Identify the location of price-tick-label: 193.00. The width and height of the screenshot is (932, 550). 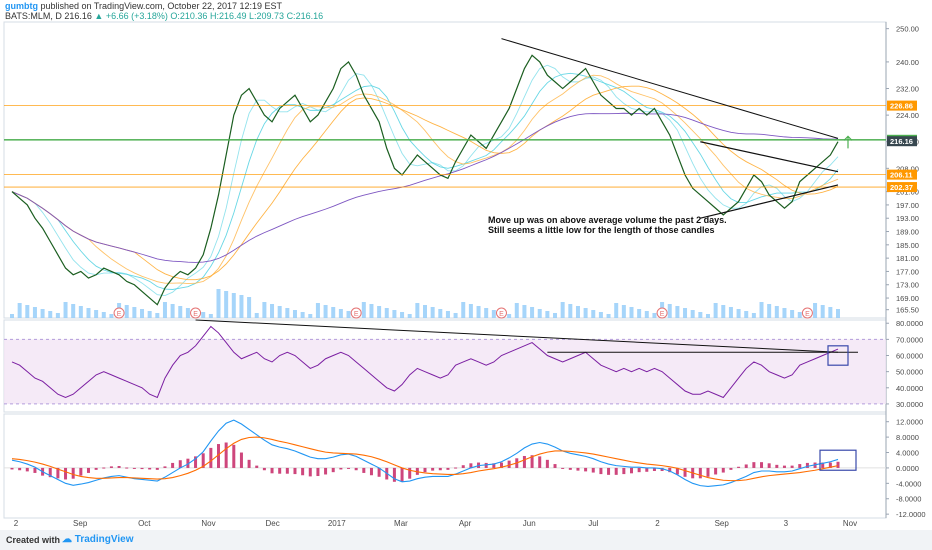
(907, 218).